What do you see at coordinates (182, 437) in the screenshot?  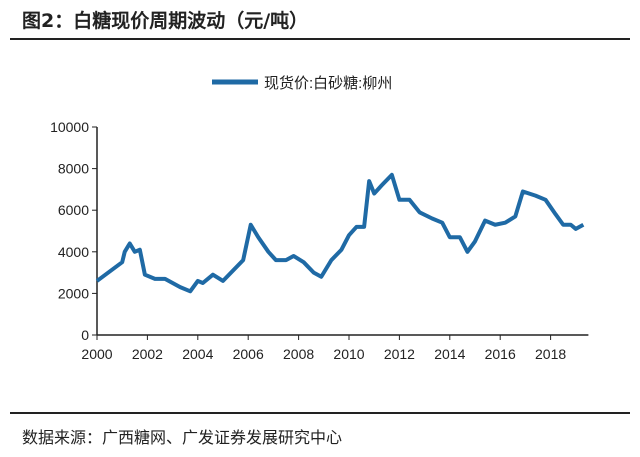 I see `source-note: 数据来源：广西糖网、广发证券发展研究中心` at bounding box center [182, 437].